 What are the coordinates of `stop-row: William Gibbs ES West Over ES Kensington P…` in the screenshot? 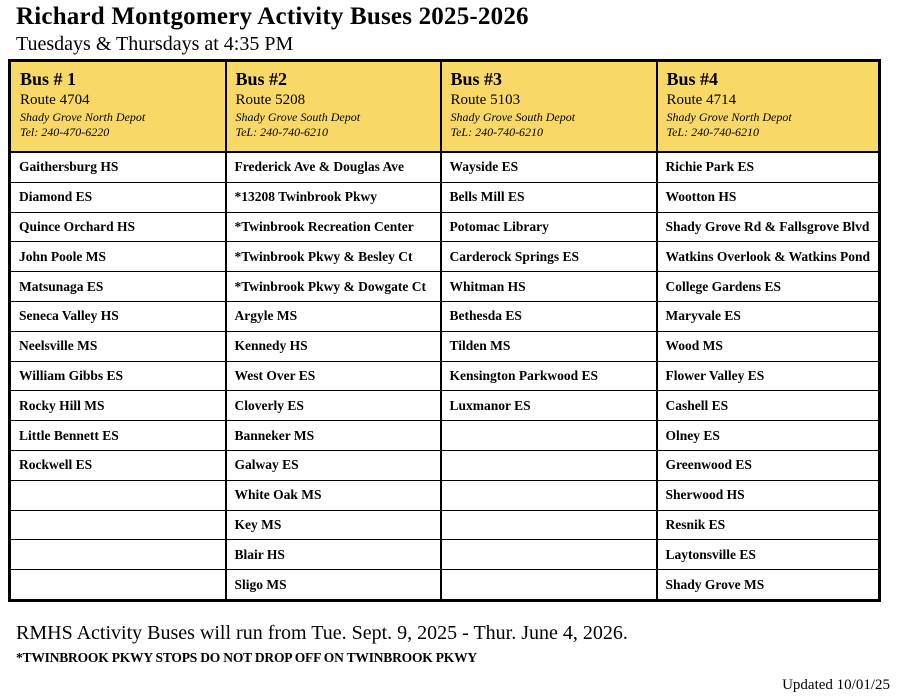 It's located at (444, 376).